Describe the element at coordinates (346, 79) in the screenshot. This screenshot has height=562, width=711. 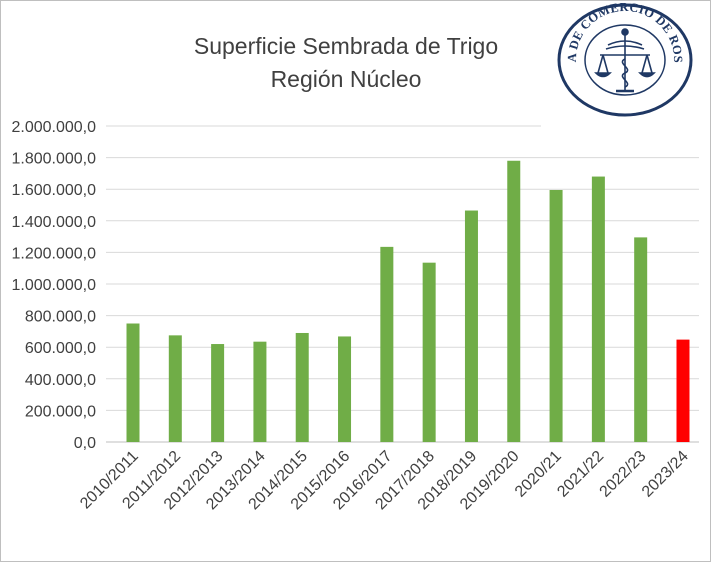
I see `chart-title-line-2: Región Núcleo` at that location.